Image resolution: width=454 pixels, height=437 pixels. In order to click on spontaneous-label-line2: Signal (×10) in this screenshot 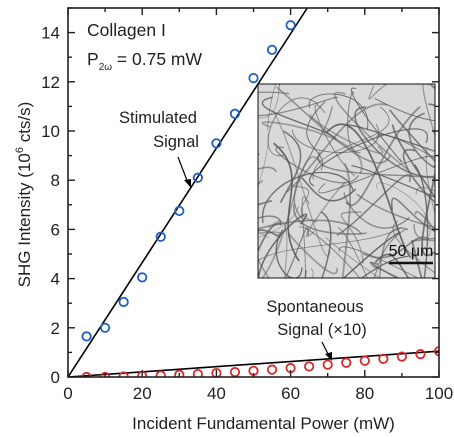, I will do `click(321, 330)`.